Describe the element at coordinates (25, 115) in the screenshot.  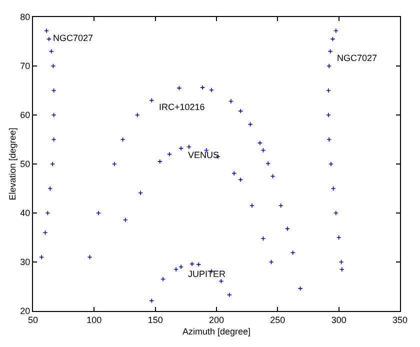
I see `y-tick-label: 60` at that location.